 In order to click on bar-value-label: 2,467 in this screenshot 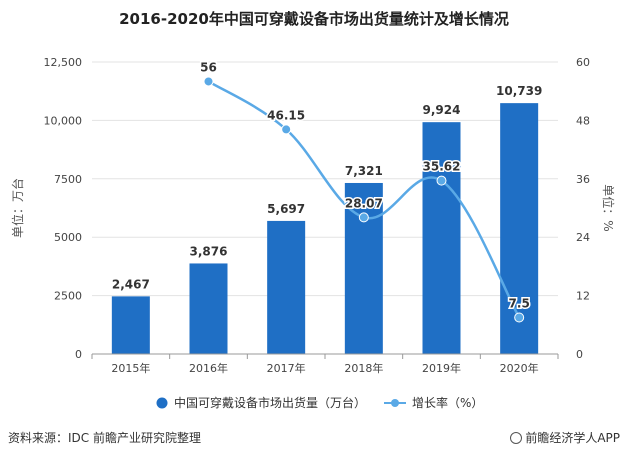, I will do `click(131, 284)`.